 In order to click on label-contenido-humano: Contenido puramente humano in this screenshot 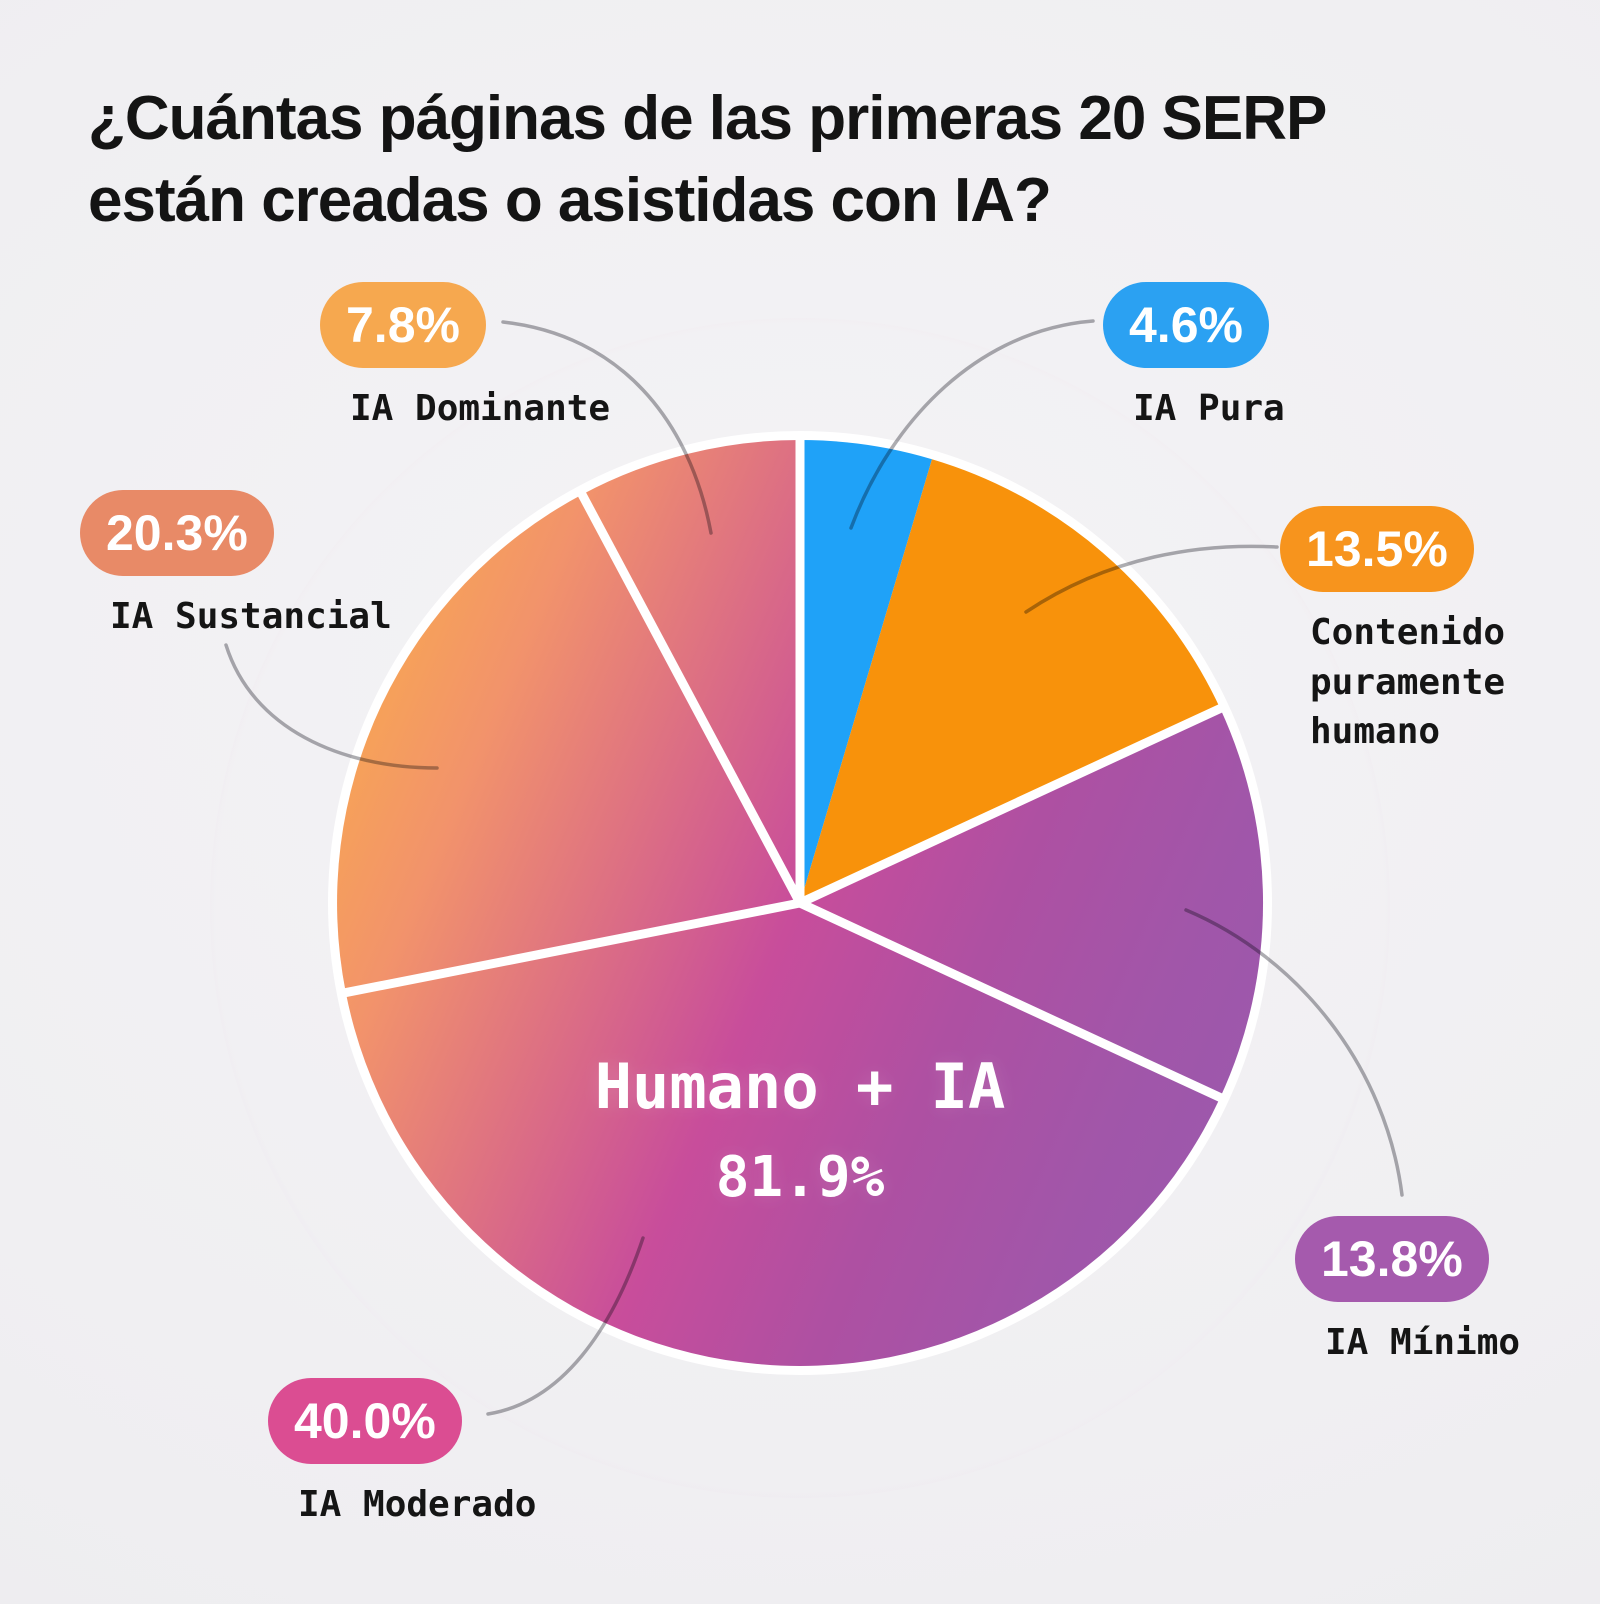, I will do `click(1408, 682)`.